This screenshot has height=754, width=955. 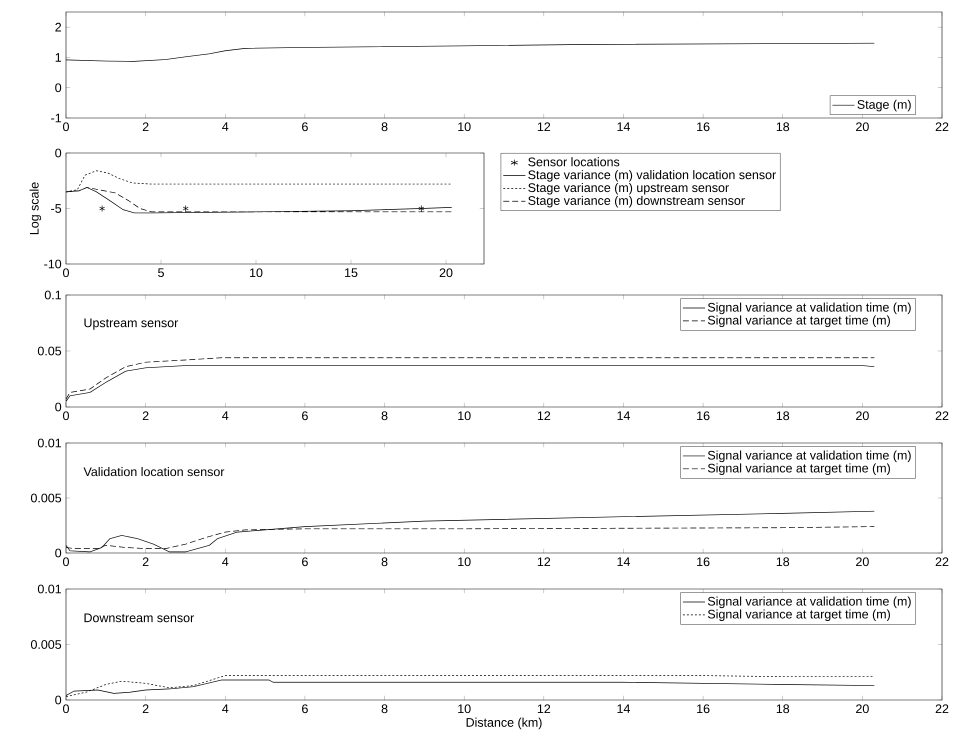 What do you see at coordinates (574, 161) in the screenshot?
I see `legend-label: Sensor locations` at bounding box center [574, 161].